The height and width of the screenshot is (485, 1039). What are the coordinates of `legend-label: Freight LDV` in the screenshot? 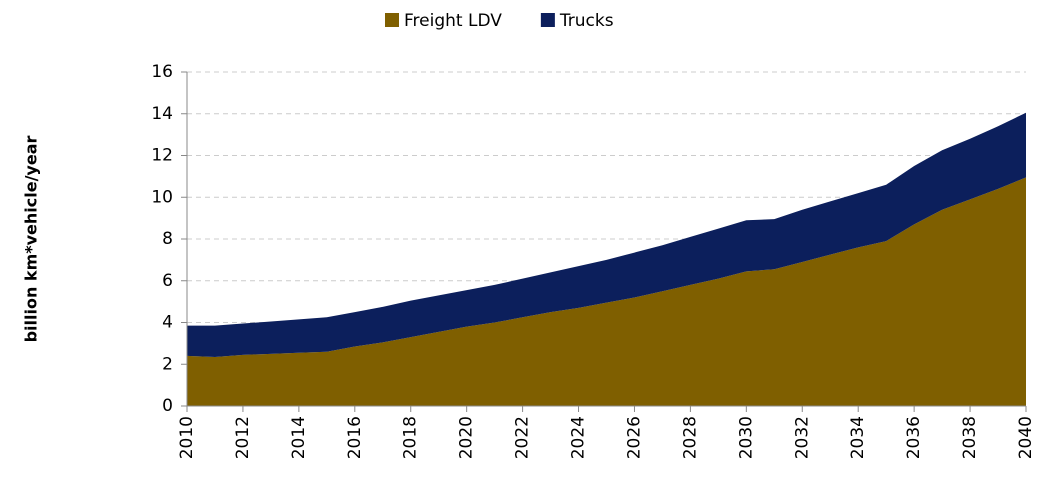 It's located at (453, 21).